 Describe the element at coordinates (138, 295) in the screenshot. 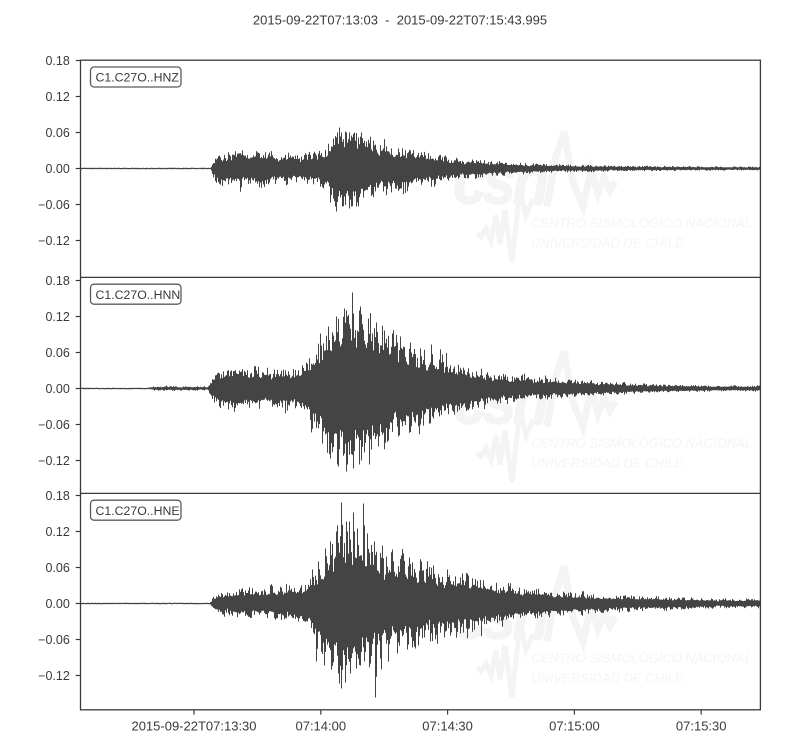

I see `svg-text: C1.C27O..HNN` at that location.